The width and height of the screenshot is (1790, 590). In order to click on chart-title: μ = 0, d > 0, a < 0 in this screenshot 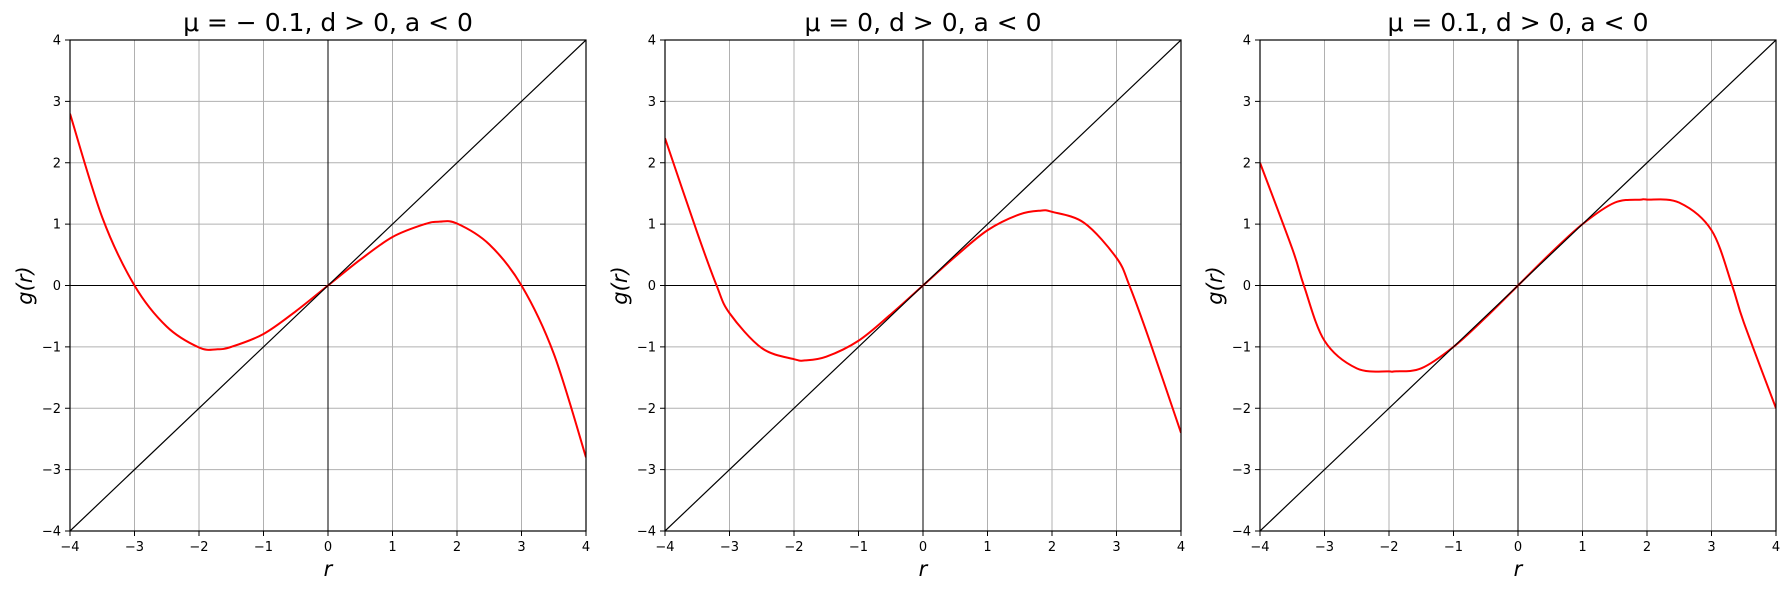, I will do `click(922, 22)`.